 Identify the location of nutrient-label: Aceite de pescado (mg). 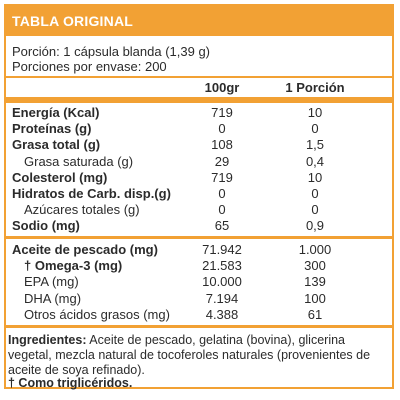
(85, 249).